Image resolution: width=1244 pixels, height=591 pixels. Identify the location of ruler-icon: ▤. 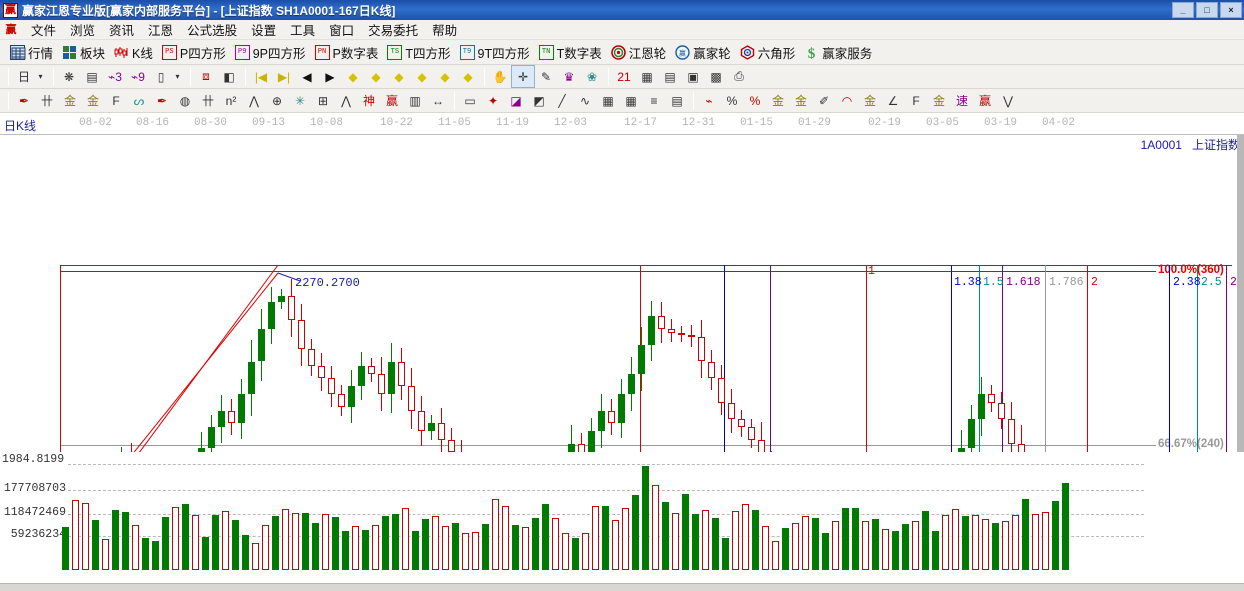
(677, 100).